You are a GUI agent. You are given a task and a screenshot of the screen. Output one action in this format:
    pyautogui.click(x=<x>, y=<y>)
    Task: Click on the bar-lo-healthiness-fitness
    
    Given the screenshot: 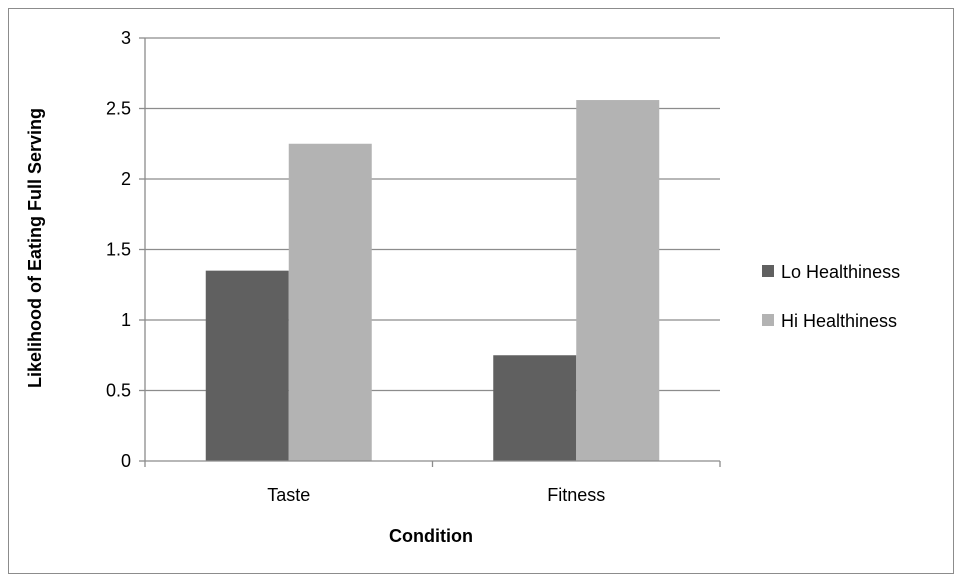 What is the action you would take?
    pyautogui.click(x=535, y=408)
    